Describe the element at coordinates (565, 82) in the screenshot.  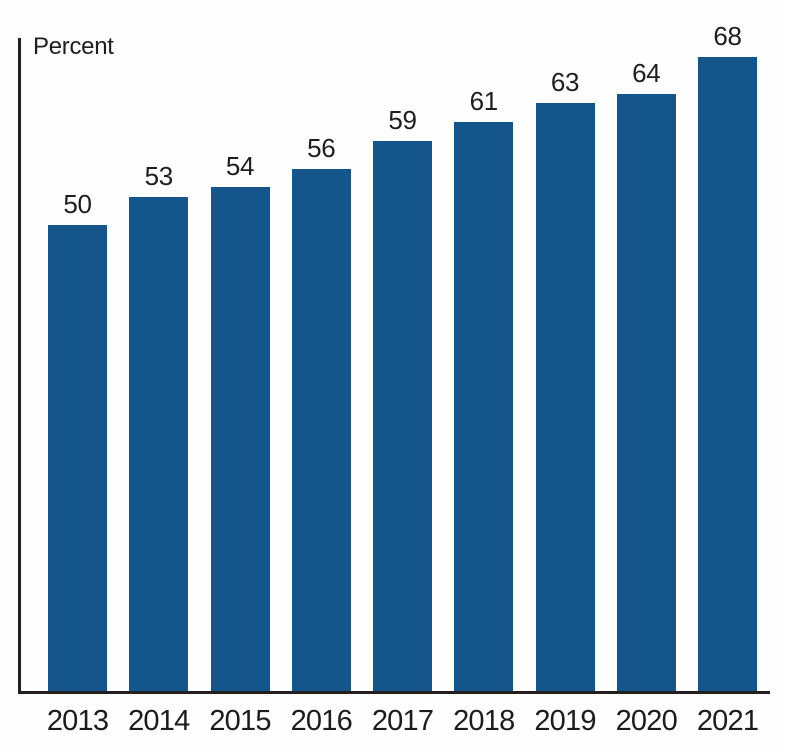
I see `bar-value-label: 63` at that location.